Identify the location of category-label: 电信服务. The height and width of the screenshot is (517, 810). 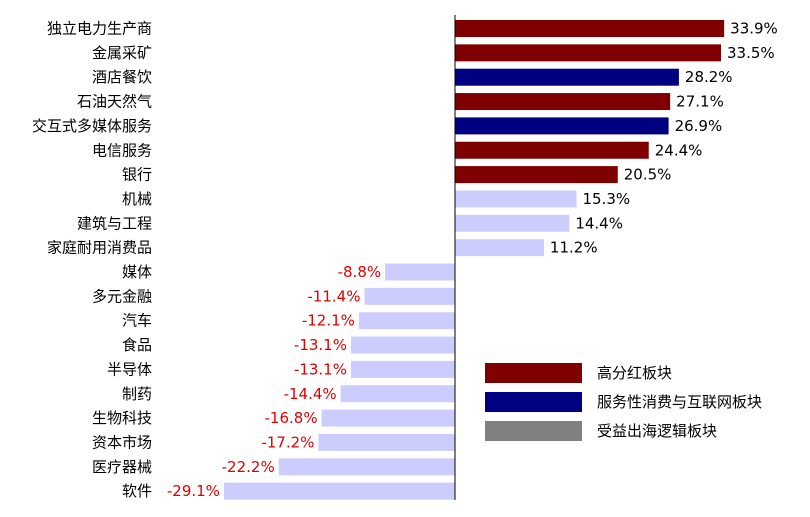
(122, 150).